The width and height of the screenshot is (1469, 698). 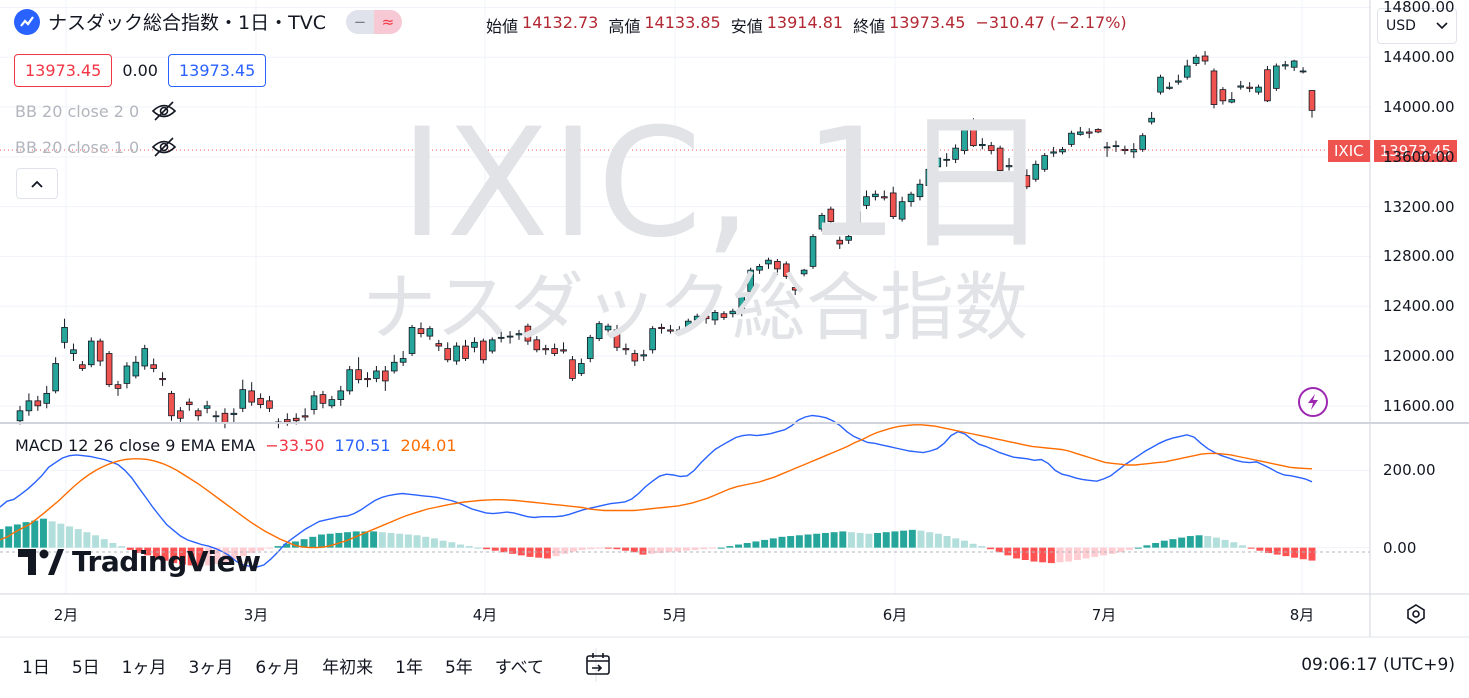 I want to click on range-5y-button: 5年, so click(x=458, y=667).